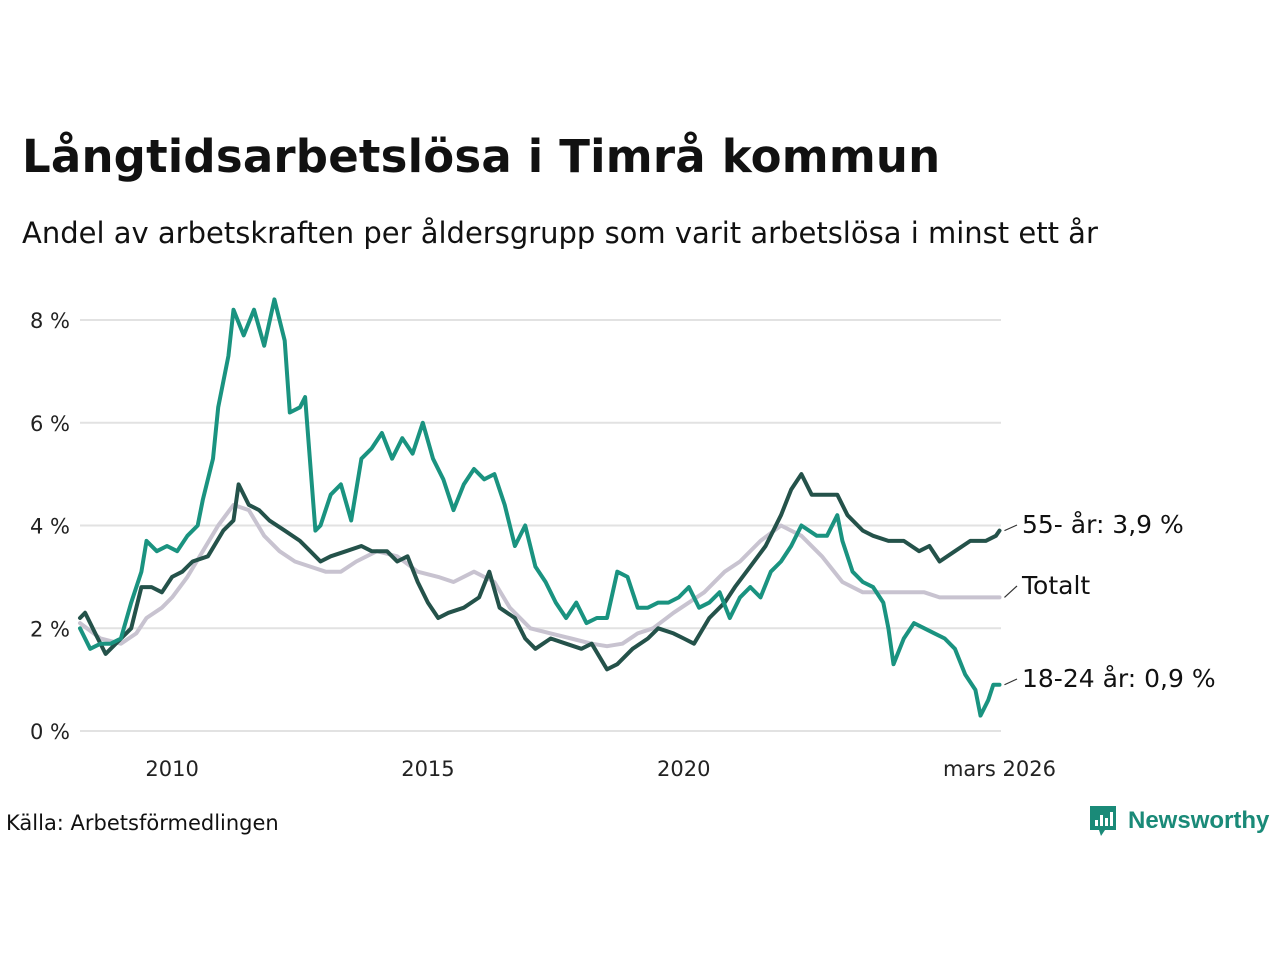  I want to click on y-axis-ticks: 0 % 2 % 4 % 6 % 8 %, so click(50, 526).